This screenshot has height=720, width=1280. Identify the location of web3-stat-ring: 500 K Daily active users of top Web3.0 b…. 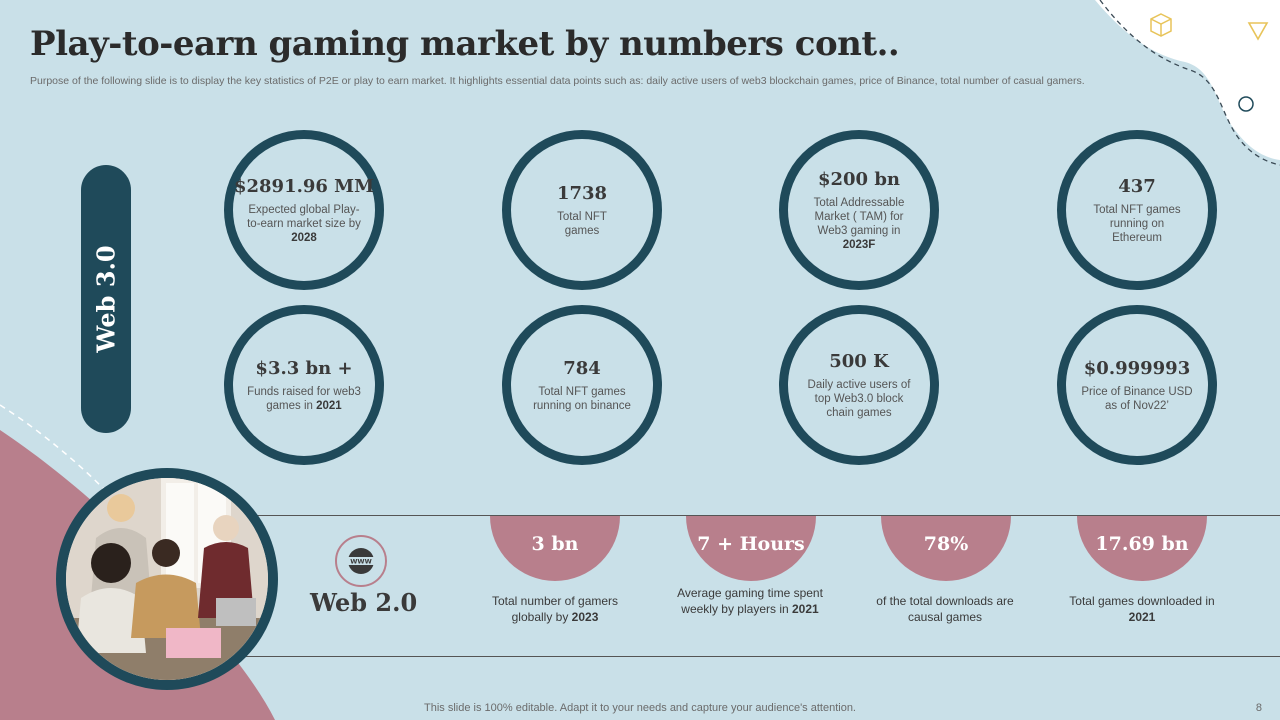
(859, 385).